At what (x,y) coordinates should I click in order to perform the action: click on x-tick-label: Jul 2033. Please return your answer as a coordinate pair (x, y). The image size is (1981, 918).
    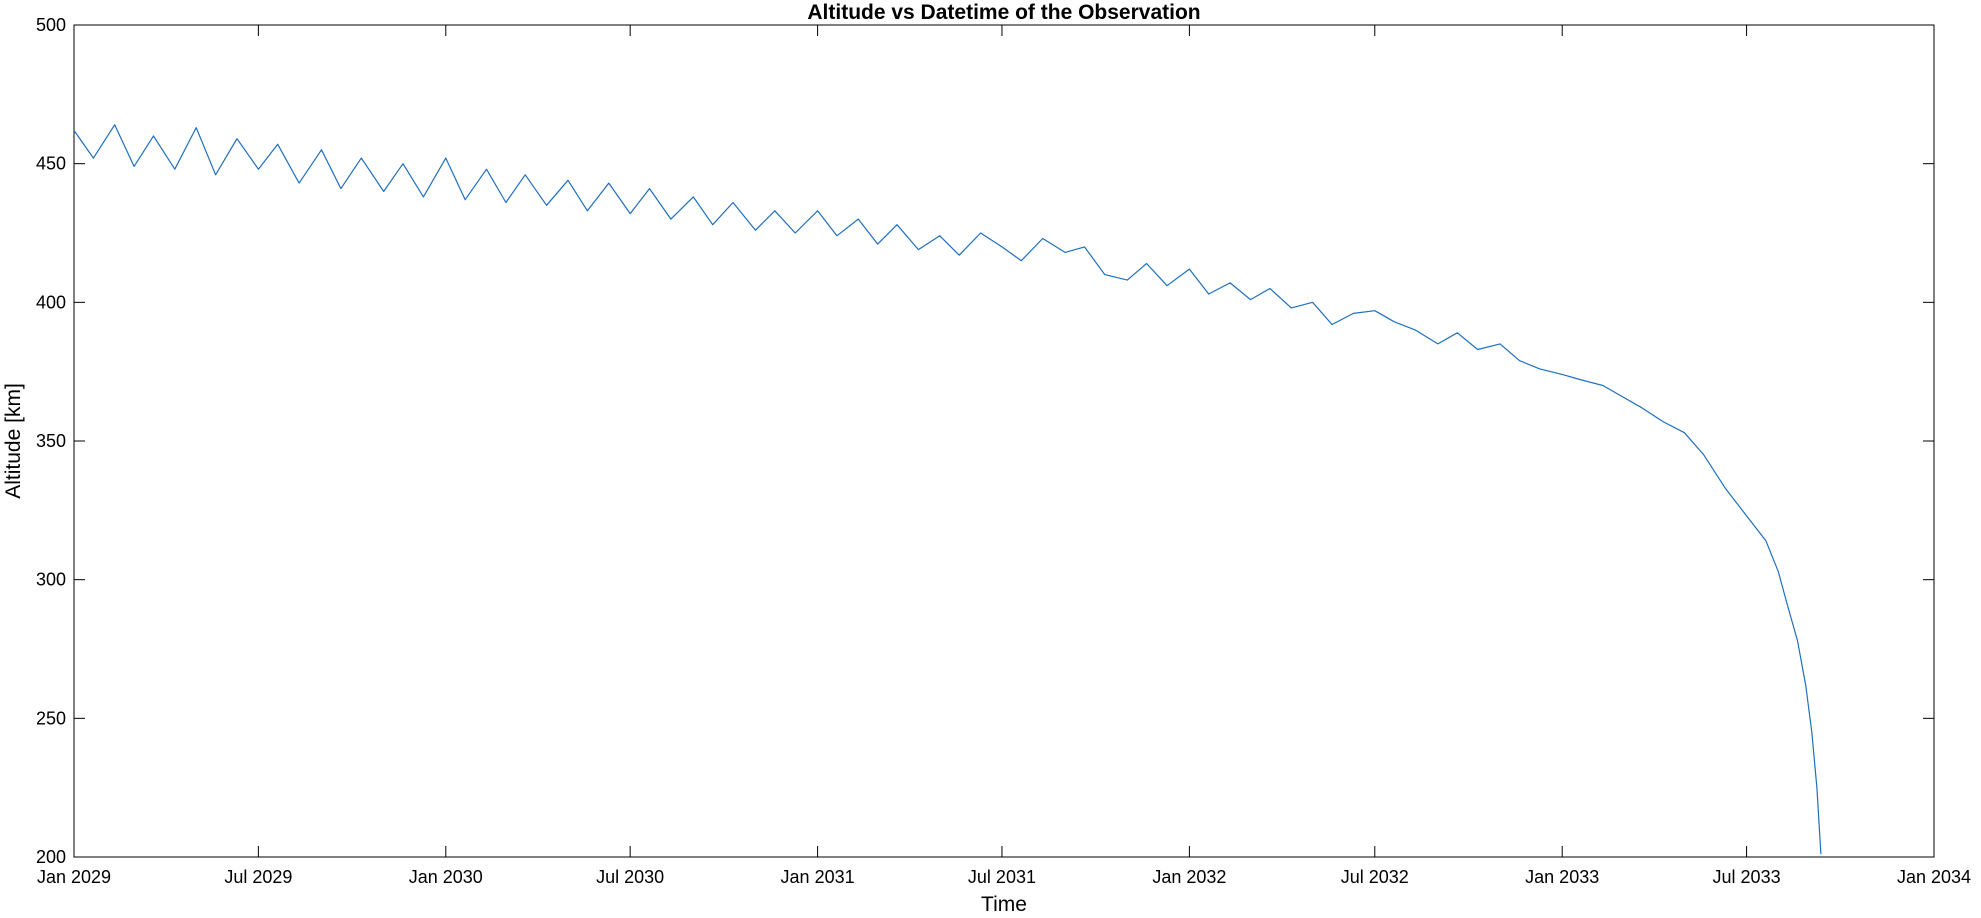
    Looking at the image, I should click on (1747, 877).